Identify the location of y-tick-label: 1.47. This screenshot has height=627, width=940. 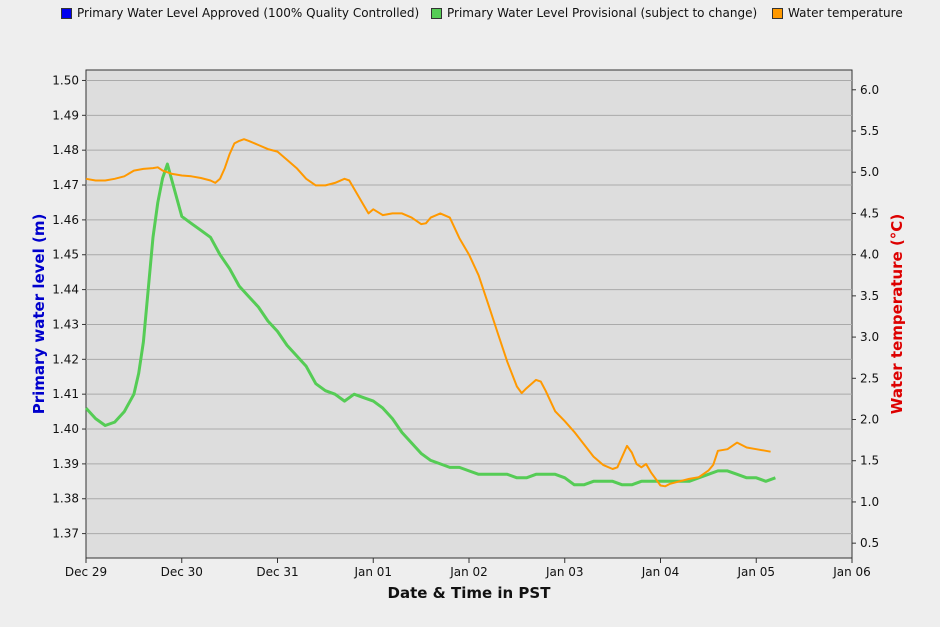
(65, 185).